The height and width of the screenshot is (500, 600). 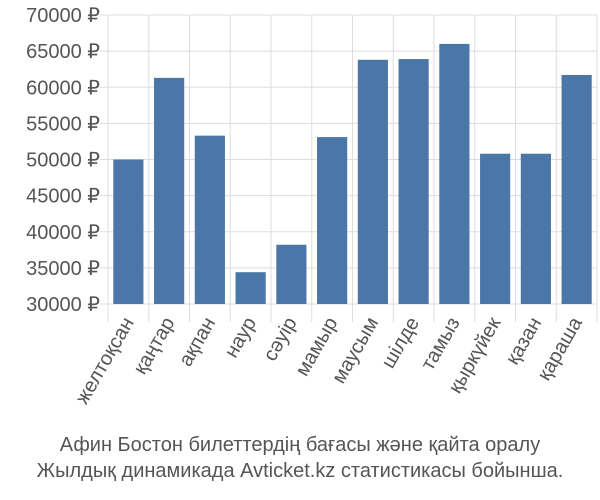 What do you see at coordinates (63, 88) in the screenshot?
I see `y-tick-label: 60000 ₽` at bounding box center [63, 88].